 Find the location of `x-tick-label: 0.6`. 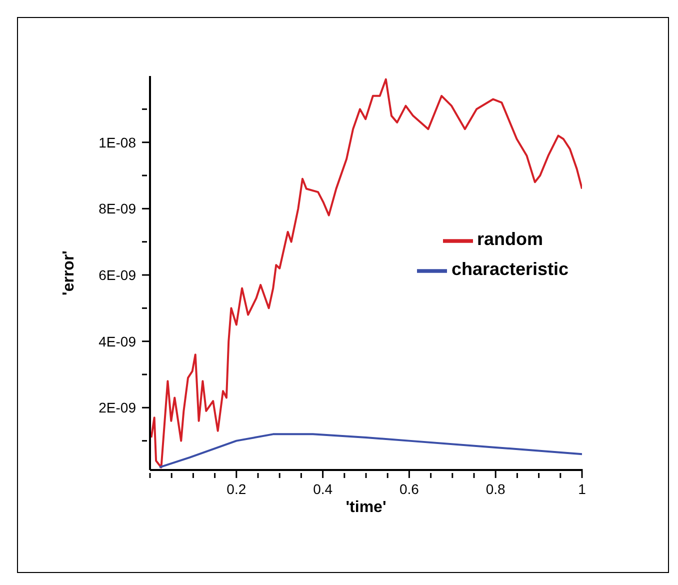

x-tick-label: 0.6 is located at coordinates (409, 489).